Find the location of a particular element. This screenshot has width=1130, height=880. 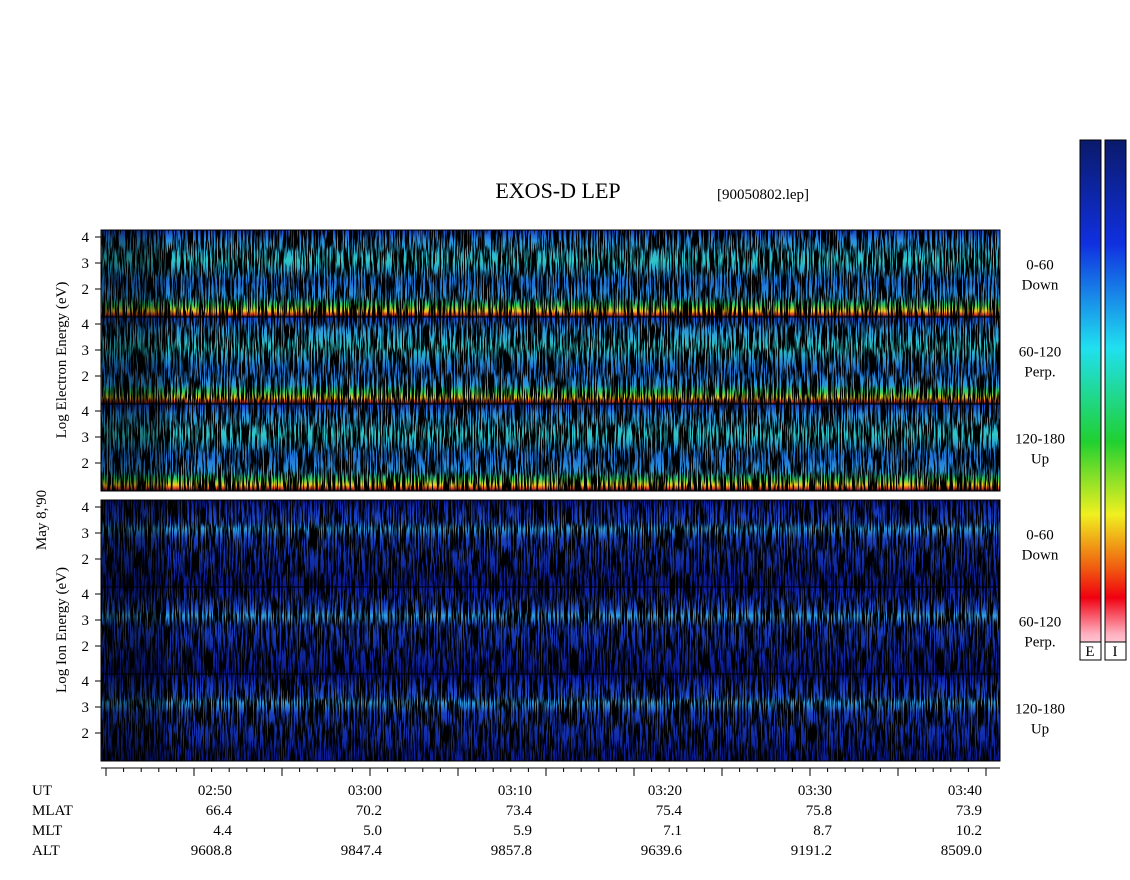

row-label: ALT is located at coordinates (46, 851).